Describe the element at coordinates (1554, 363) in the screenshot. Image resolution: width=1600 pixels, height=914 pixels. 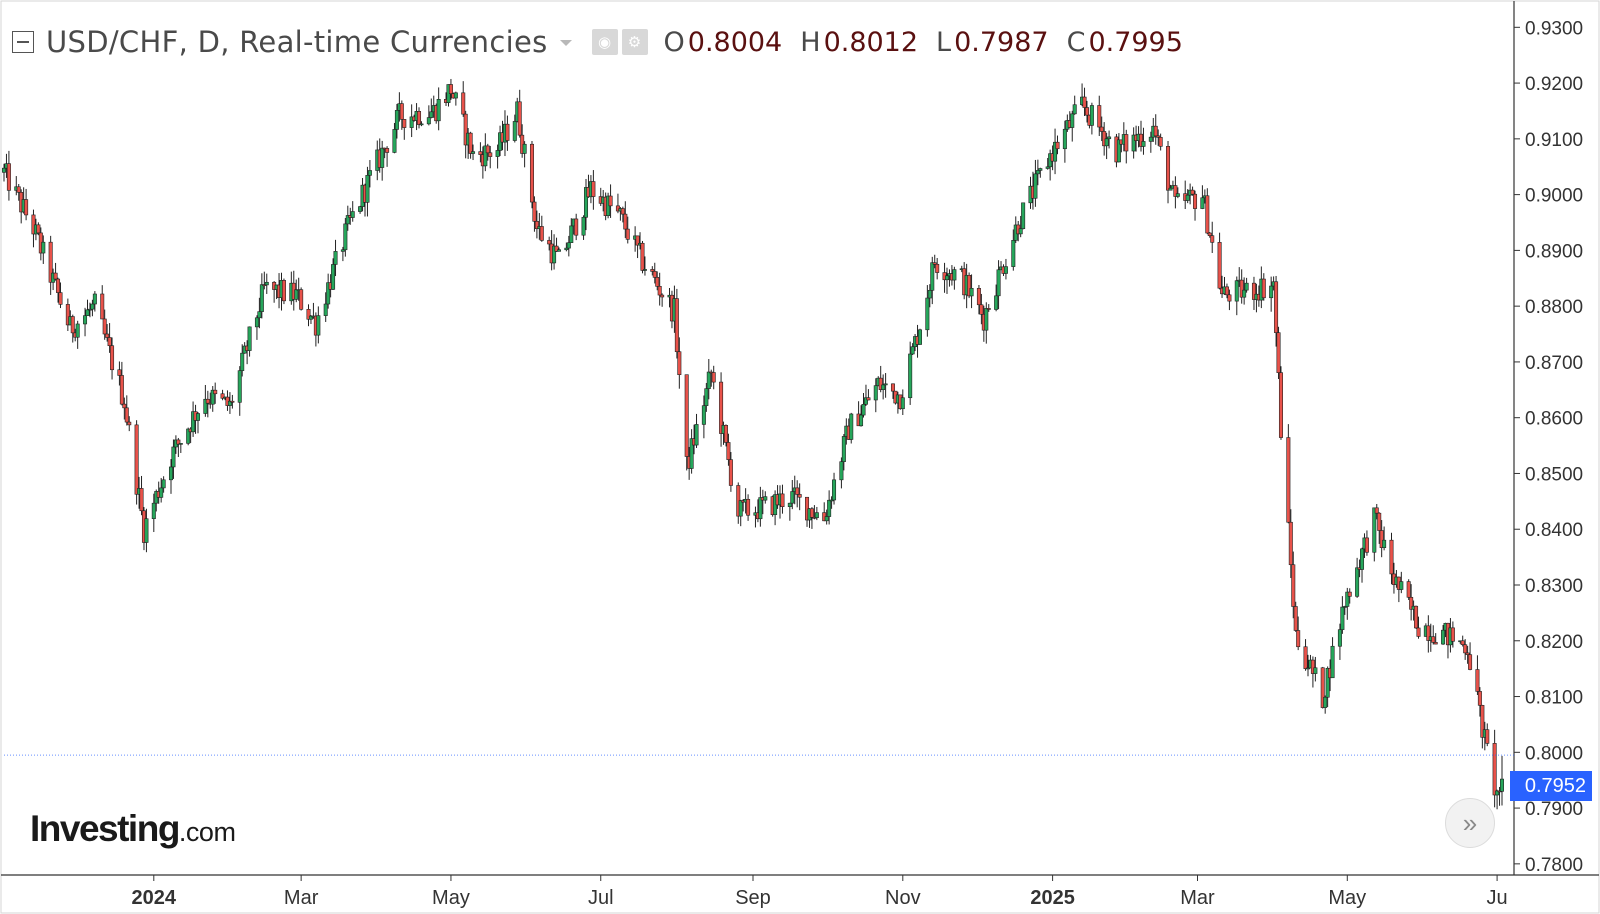
I see `y-tick-label: 0.8700` at that location.